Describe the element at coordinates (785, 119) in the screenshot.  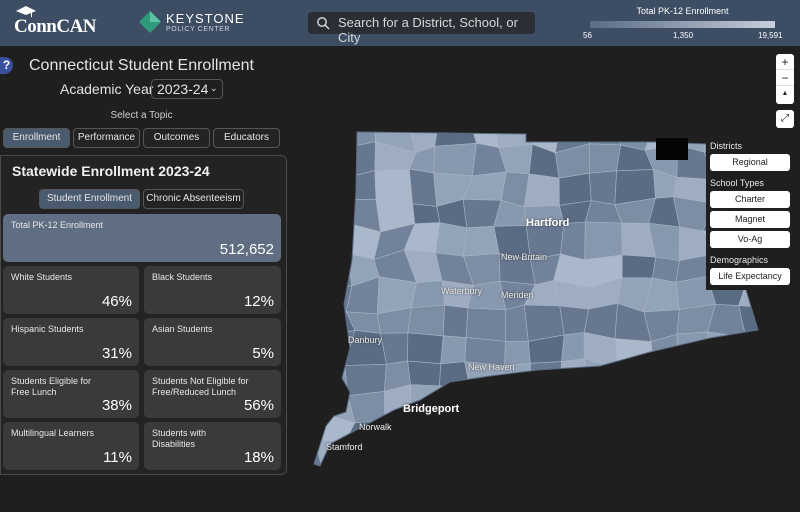
I see `fullscreen-button: ⤢` at that location.